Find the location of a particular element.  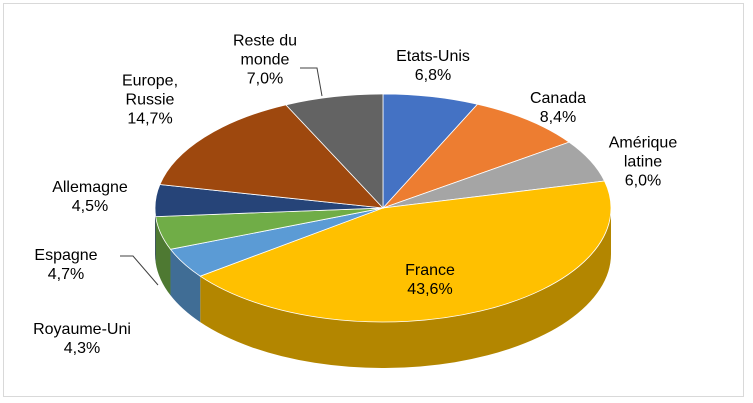

value-label: 14,7% is located at coordinates (150, 119).